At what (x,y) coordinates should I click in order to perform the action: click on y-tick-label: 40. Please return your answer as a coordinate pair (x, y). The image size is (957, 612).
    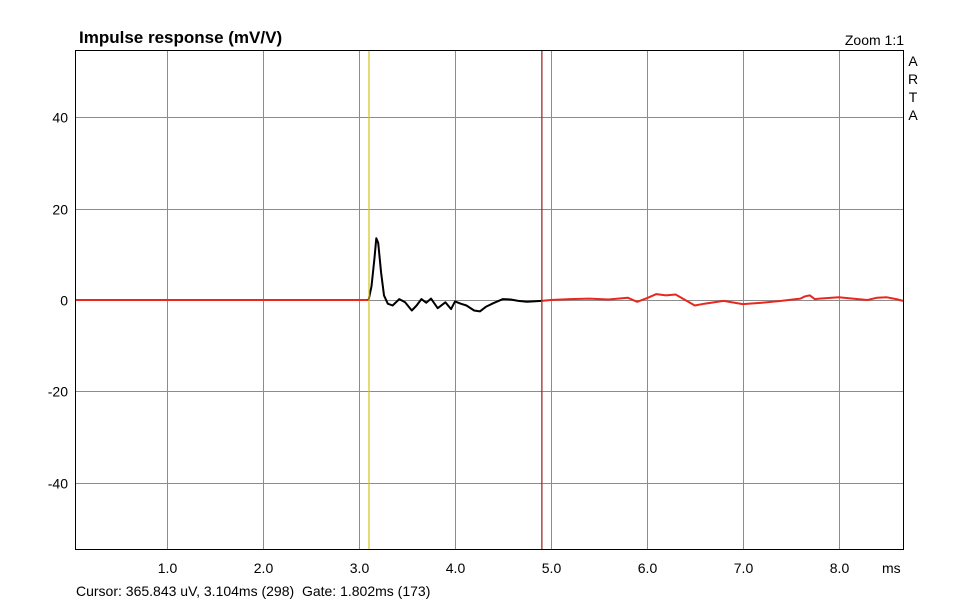
    Looking at the image, I should click on (60, 118).